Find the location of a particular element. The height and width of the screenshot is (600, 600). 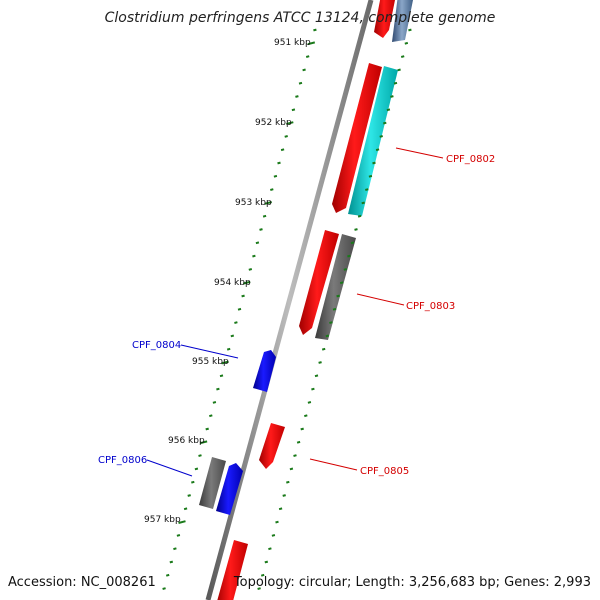

gene-label-cpf-0804: CPF_0804 is located at coordinates (156, 345).